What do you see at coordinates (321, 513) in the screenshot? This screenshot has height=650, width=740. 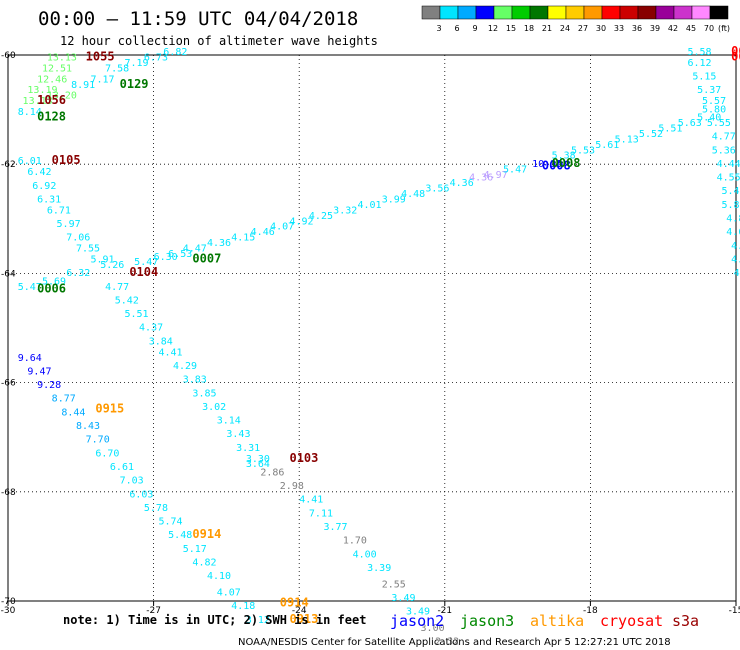 I see `wave-height-label: 7.11` at bounding box center [321, 513].